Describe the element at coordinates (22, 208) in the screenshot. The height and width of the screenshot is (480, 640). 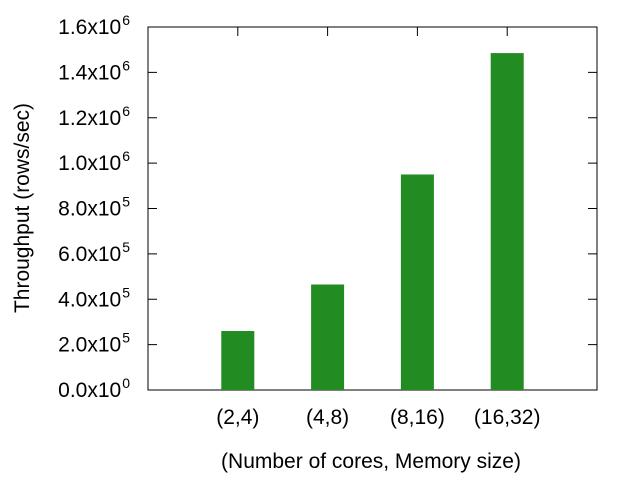
I see `y-axis-label: Throughput (rows/sec)` at that location.